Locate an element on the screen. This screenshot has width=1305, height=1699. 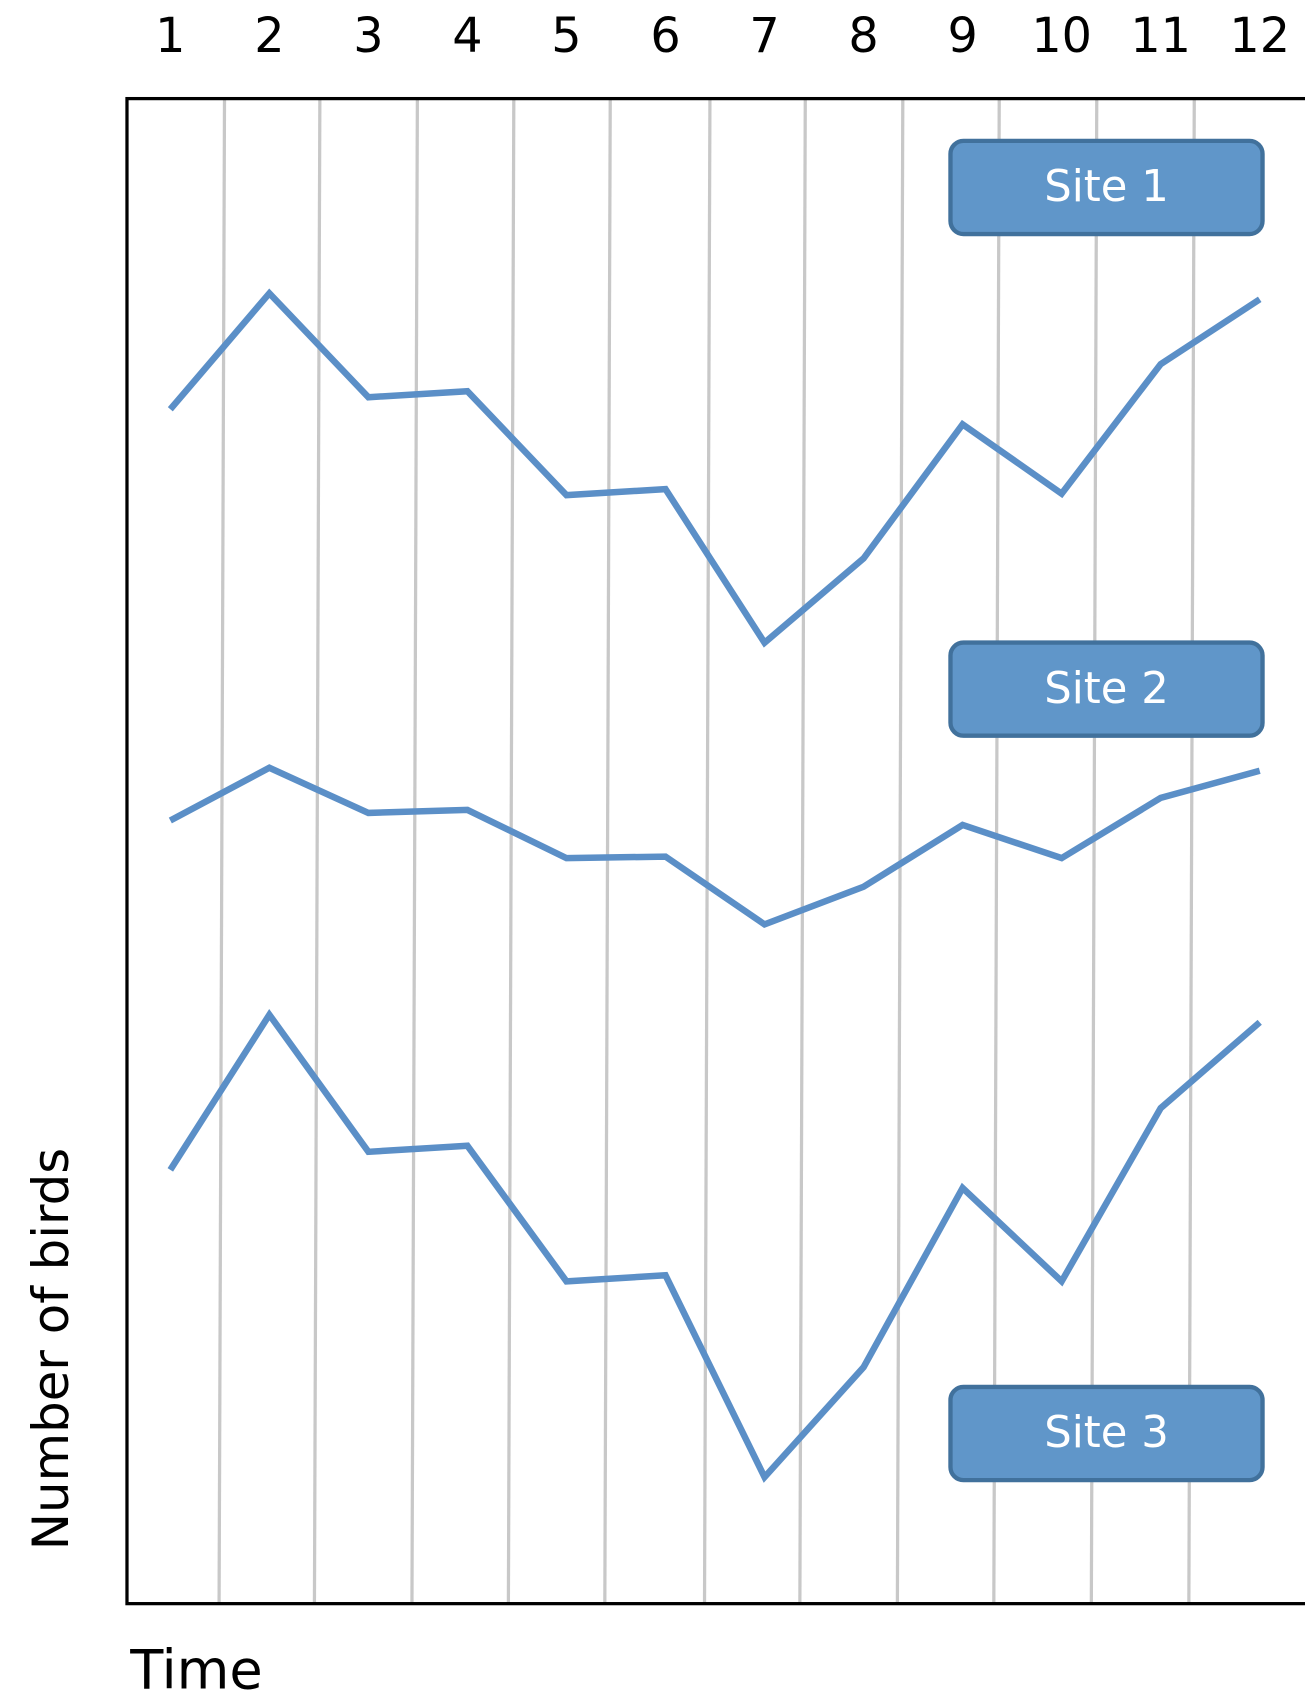
x-tick-label: 12 is located at coordinates (1259, 36).